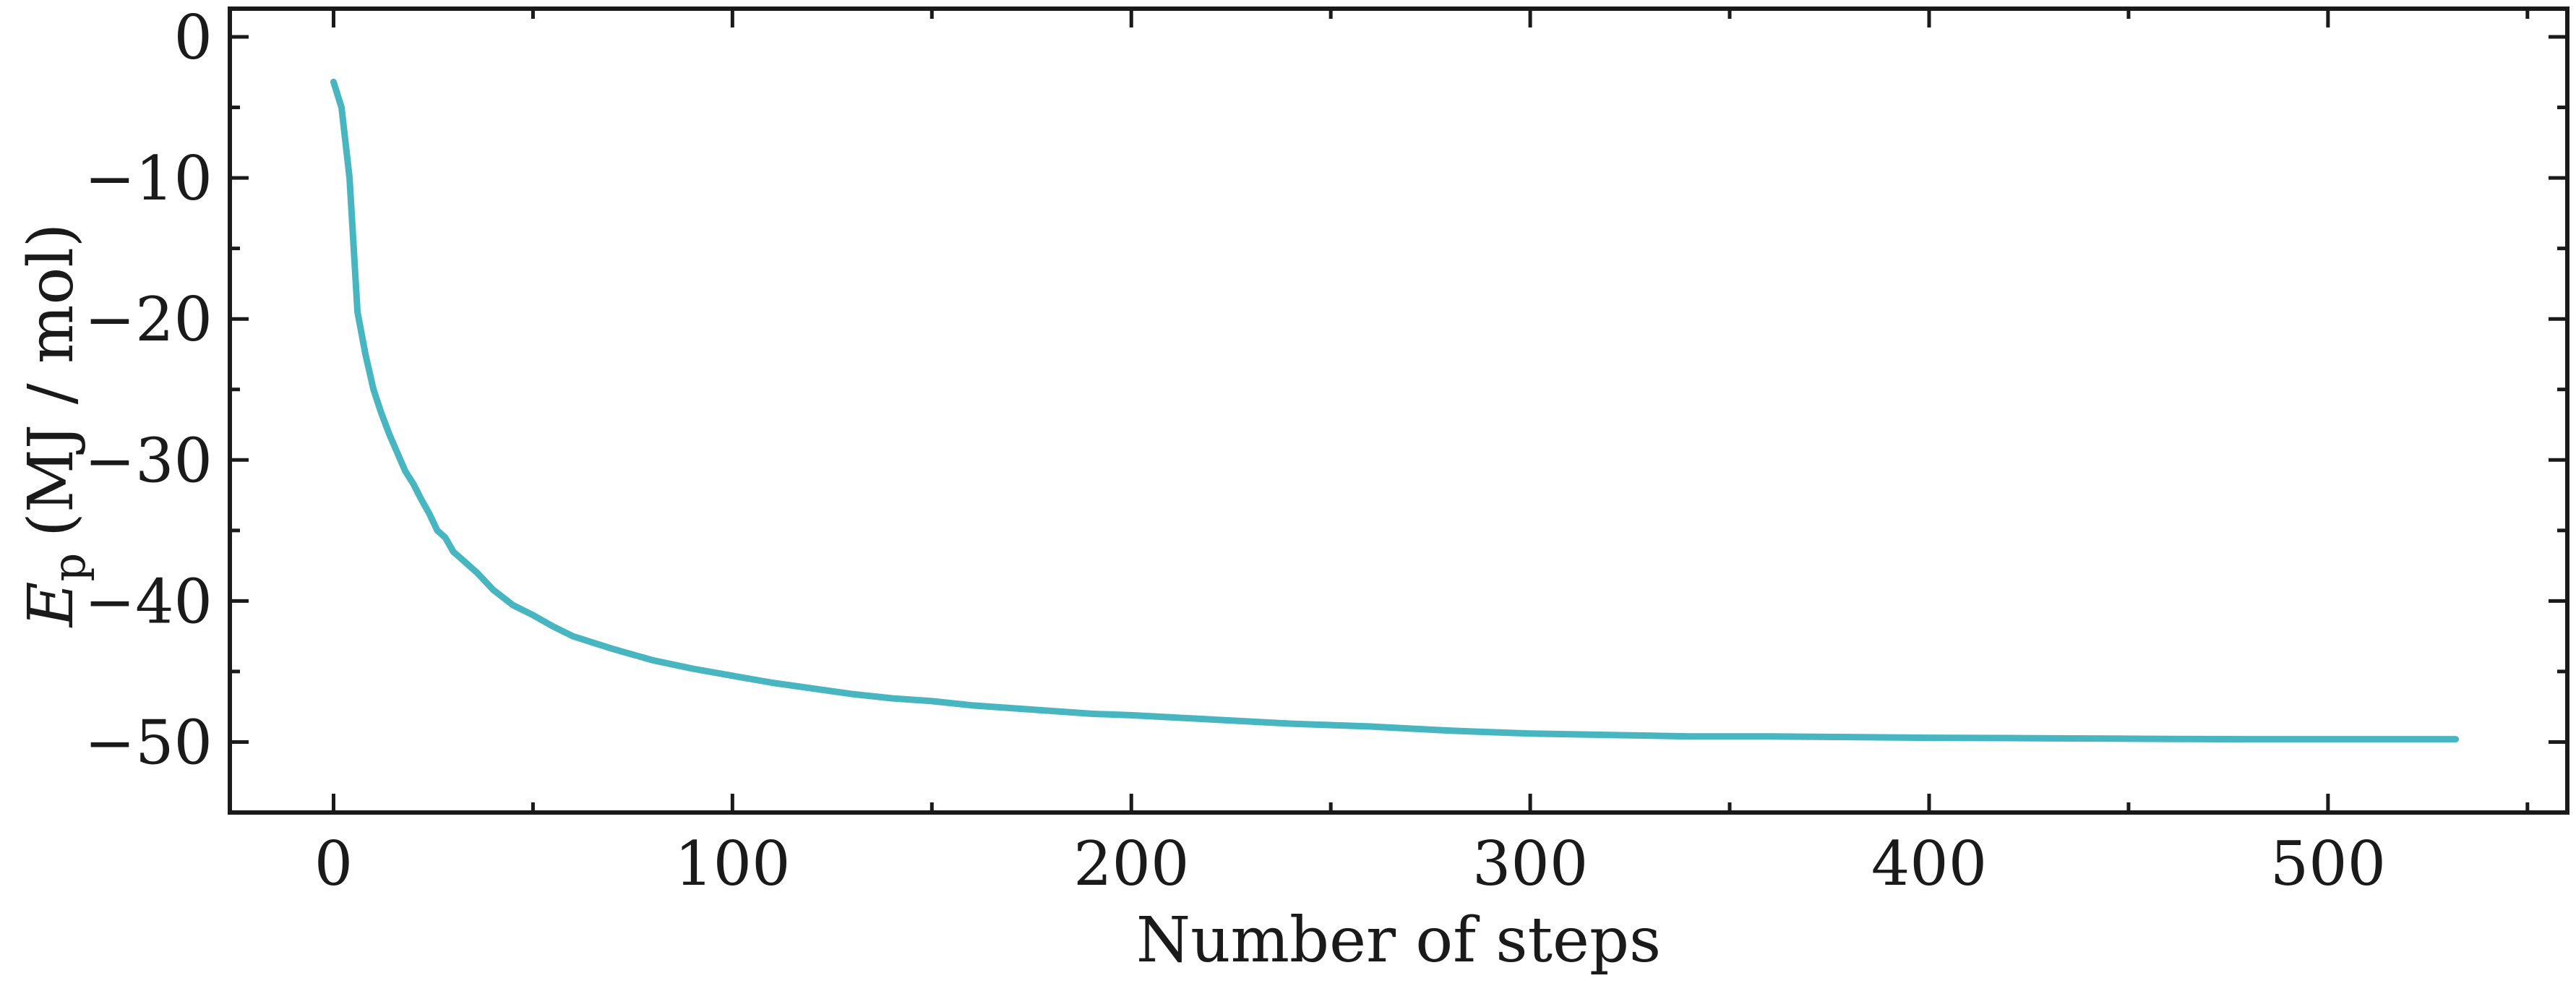 This screenshot has height=986, width=2576. Describe the element at coordinates (148, 179) in the screenshot. I see `y-tick-label: −10` at that location.